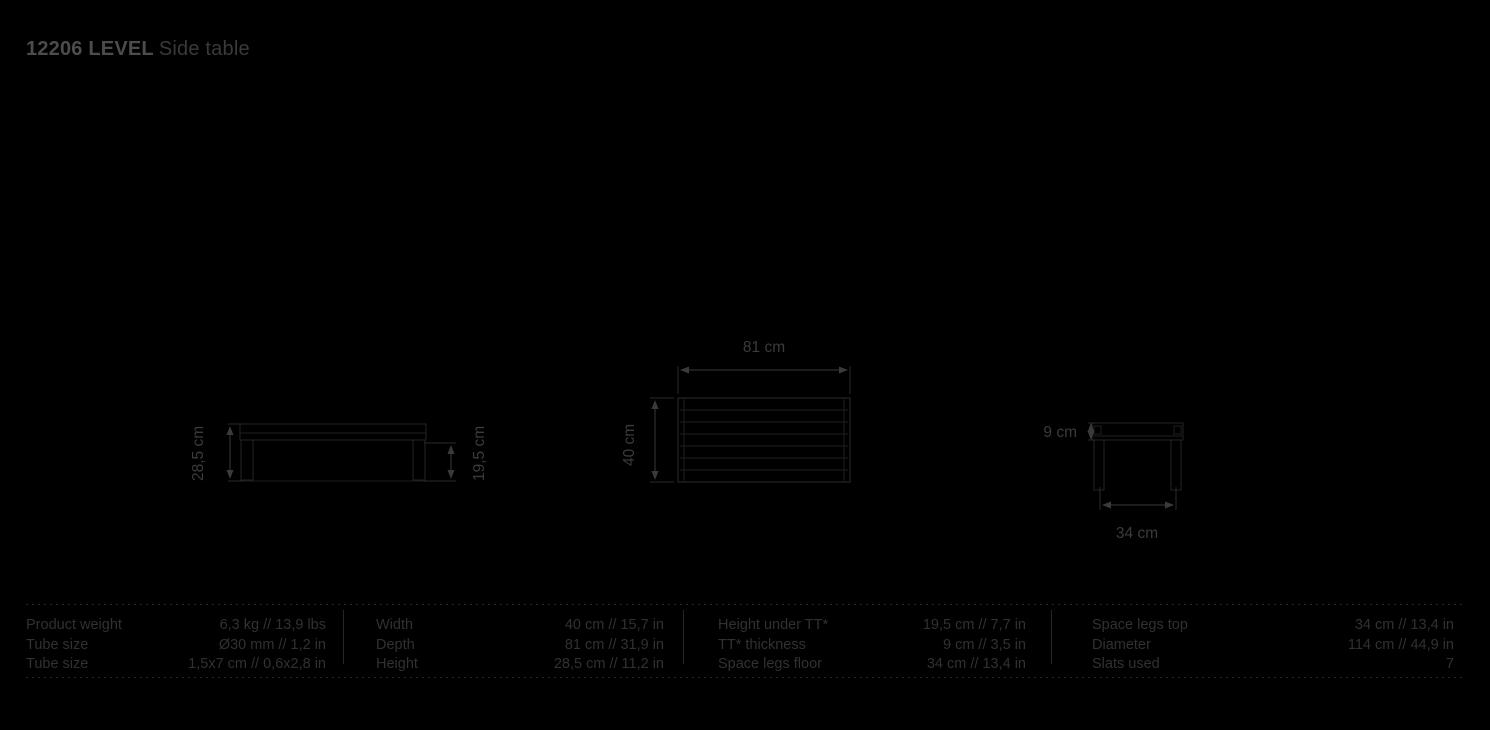  What do you see at coordinates (762, 644) in the screenshot?
I see `spec-label: TT* thickness` at bounding box center [762, 644].